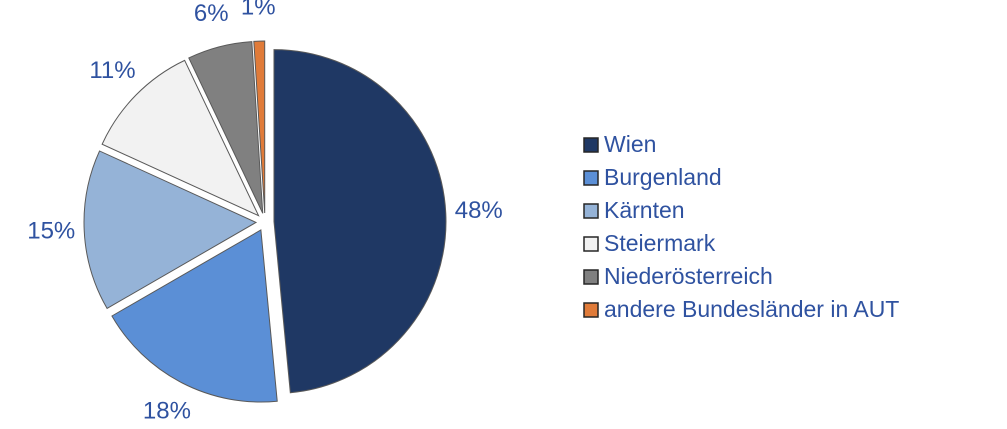 The height and width of the screenshot is (429, 1007). I want to click on legend-label: Kärnten, so click(644, 210).